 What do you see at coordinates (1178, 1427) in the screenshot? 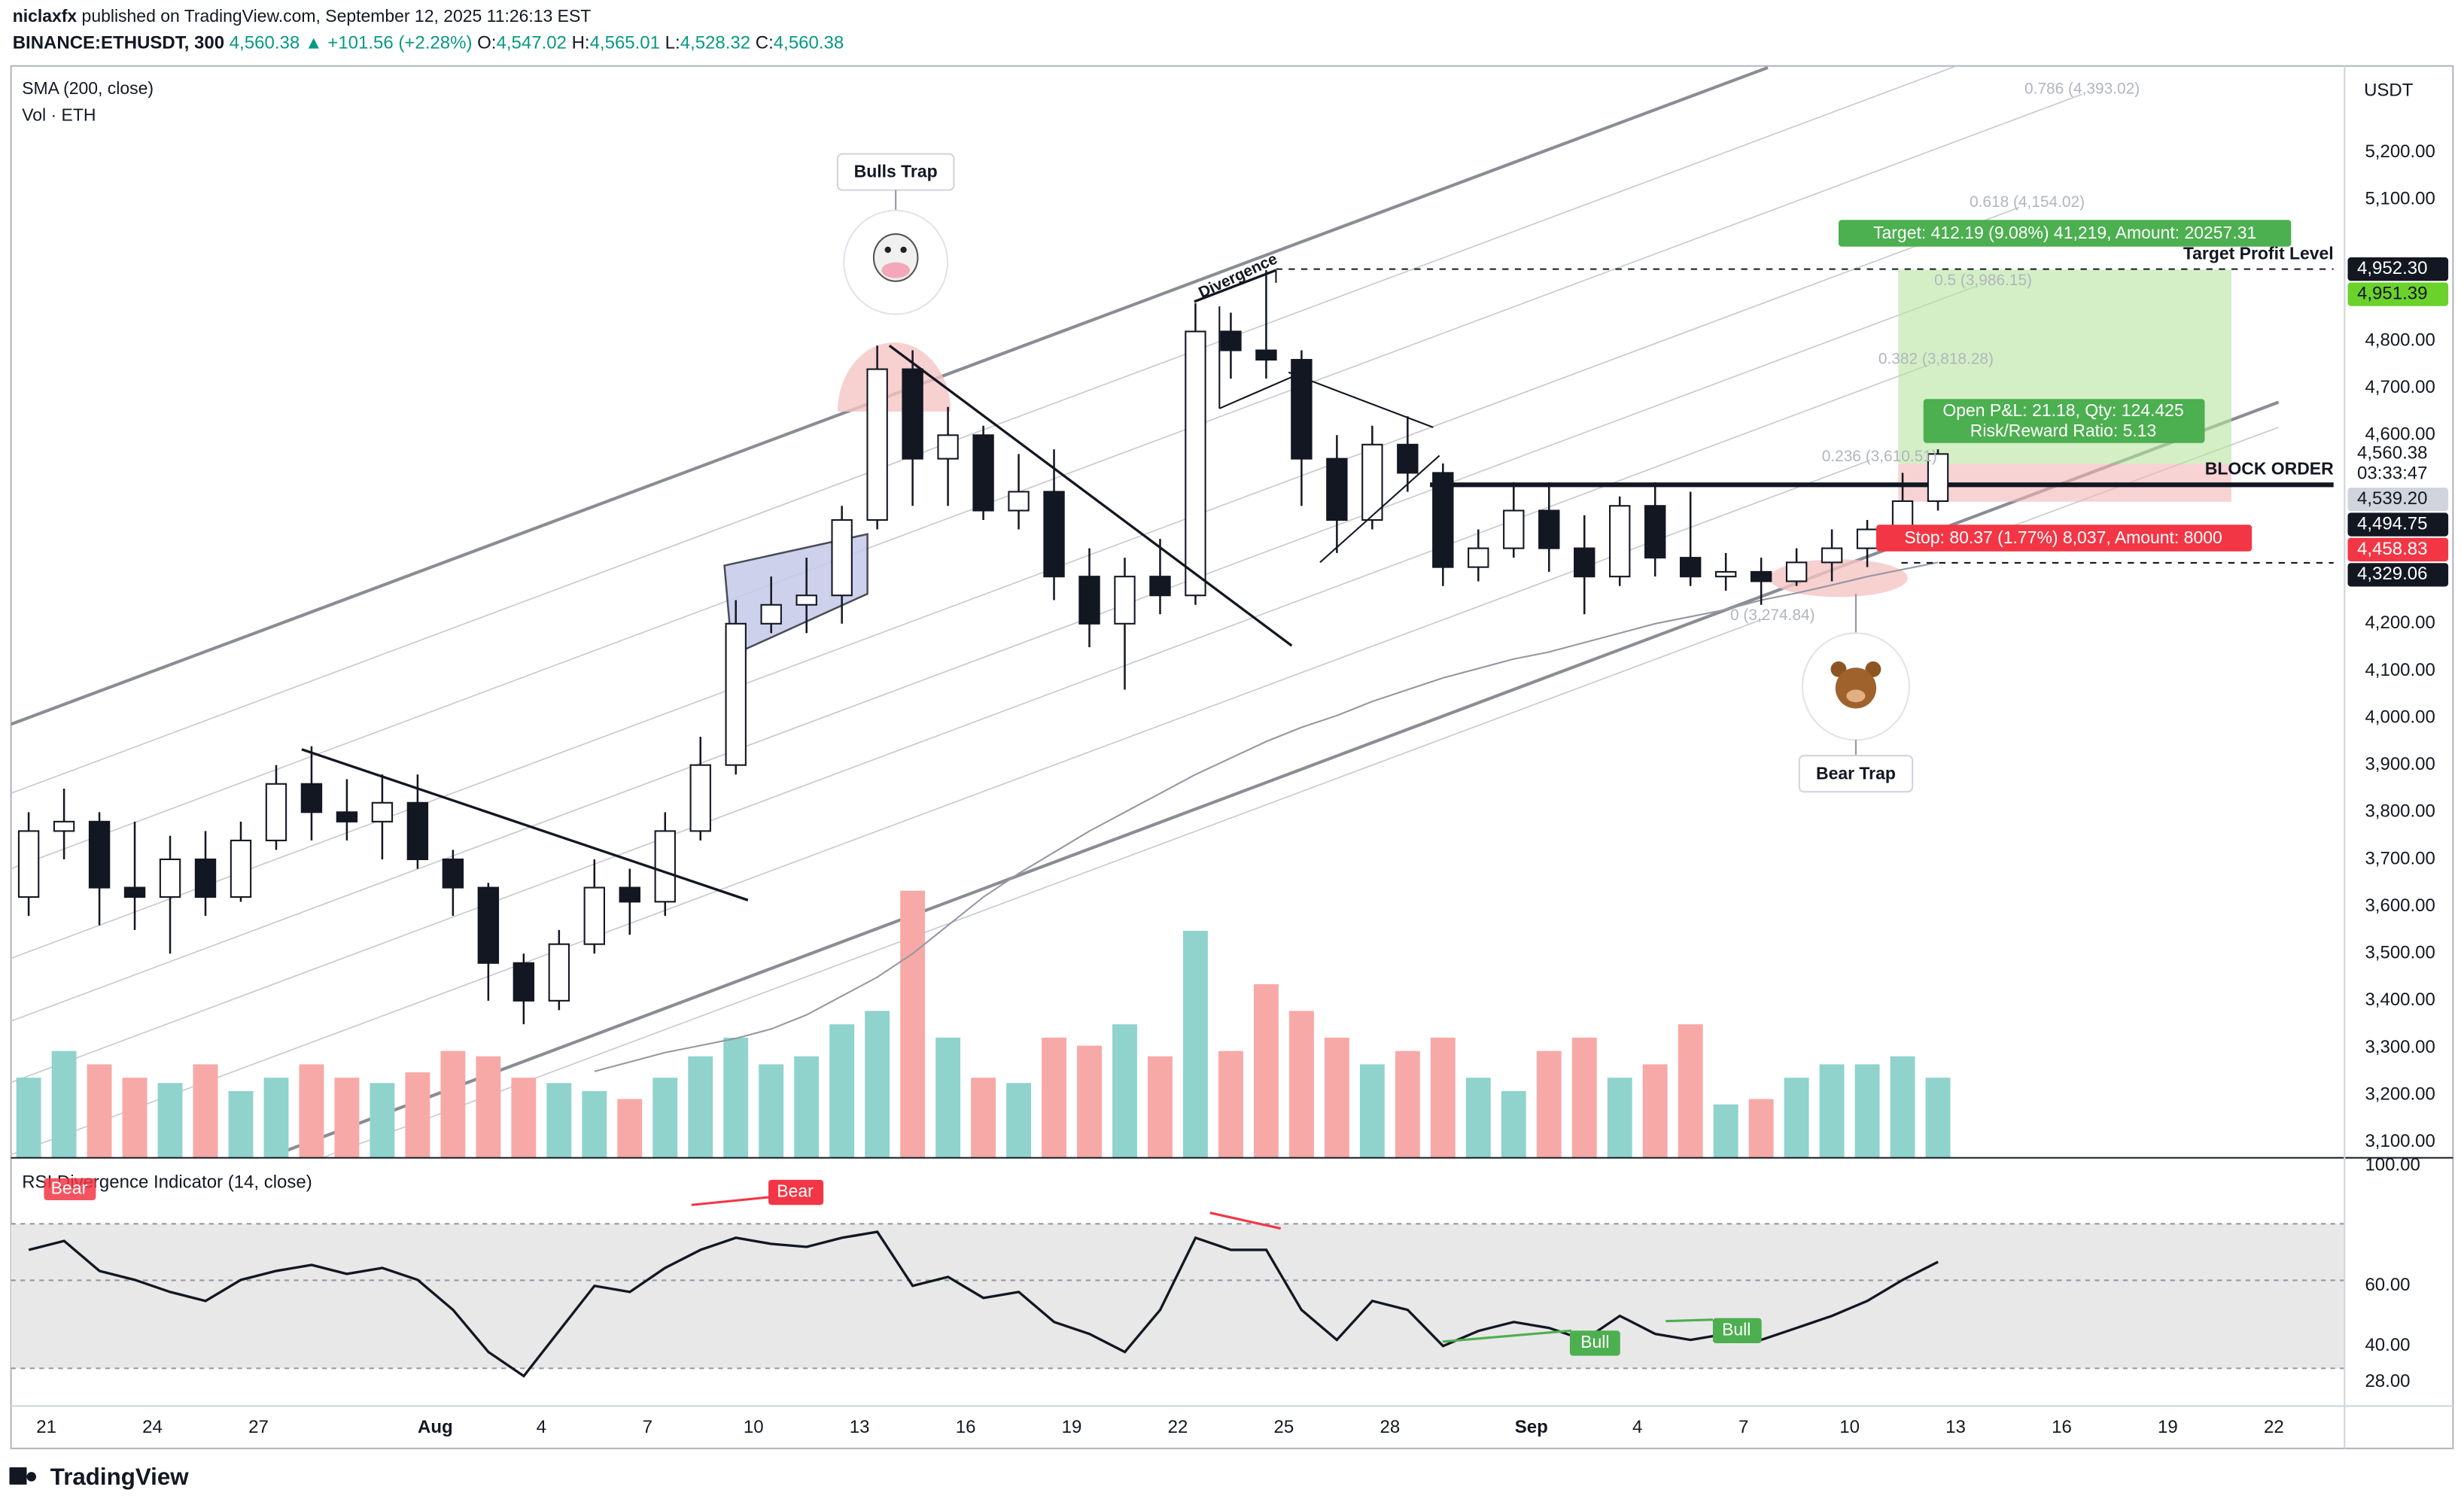
I see `x-tick-label: 22` at bounding box center [1178, 1427].